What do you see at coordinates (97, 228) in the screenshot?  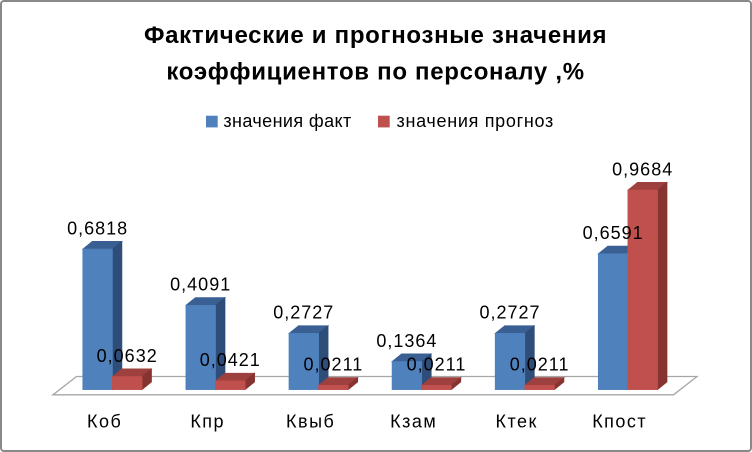 I see `svg-text: 0,6818` at bounding box center [97, 228].